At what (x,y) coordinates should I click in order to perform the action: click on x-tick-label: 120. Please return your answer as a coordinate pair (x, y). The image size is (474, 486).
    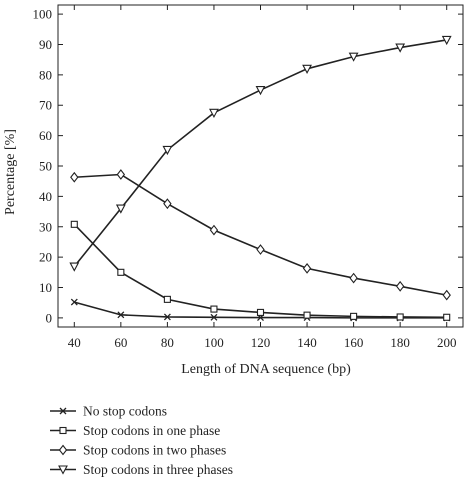
    Looking at the image, I should click on (261, 342).